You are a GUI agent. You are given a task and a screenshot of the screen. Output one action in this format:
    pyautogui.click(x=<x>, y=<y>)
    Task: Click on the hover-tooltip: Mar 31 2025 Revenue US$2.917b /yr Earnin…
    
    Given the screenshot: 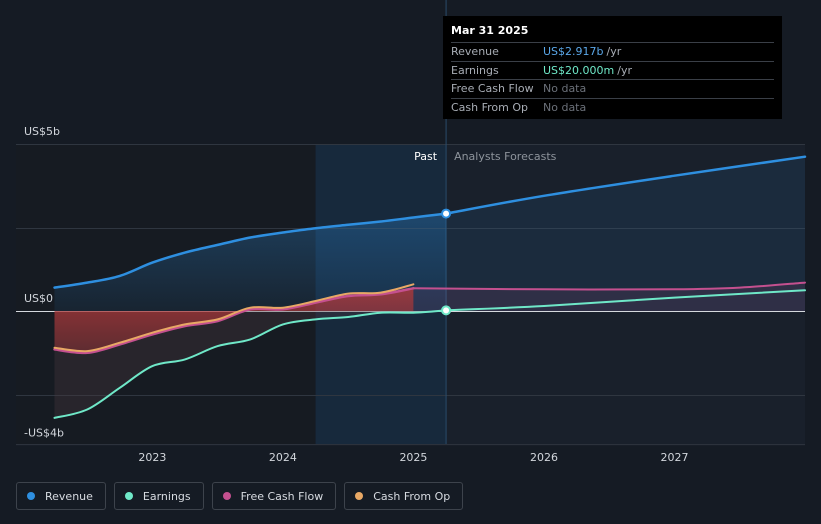 What is the action you would take?
    pyautogui.click(x=612, y=67)
    